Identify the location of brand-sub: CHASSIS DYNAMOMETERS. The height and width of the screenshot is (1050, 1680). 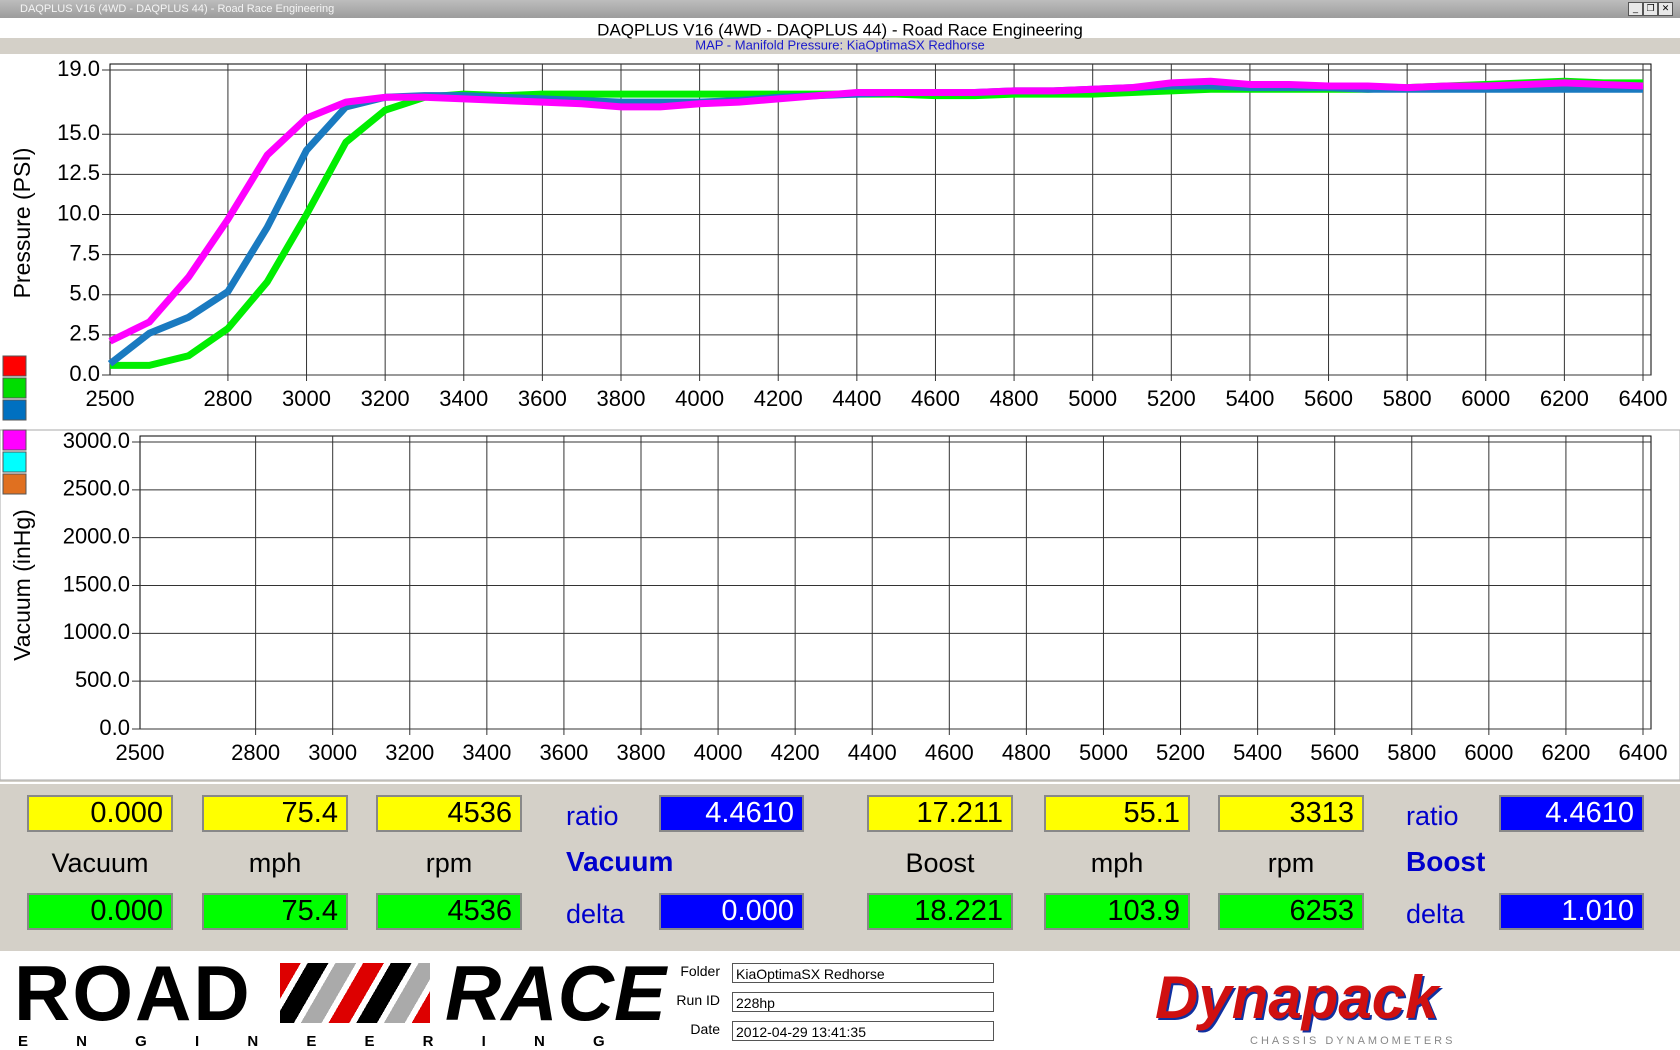
(1353, 1041).